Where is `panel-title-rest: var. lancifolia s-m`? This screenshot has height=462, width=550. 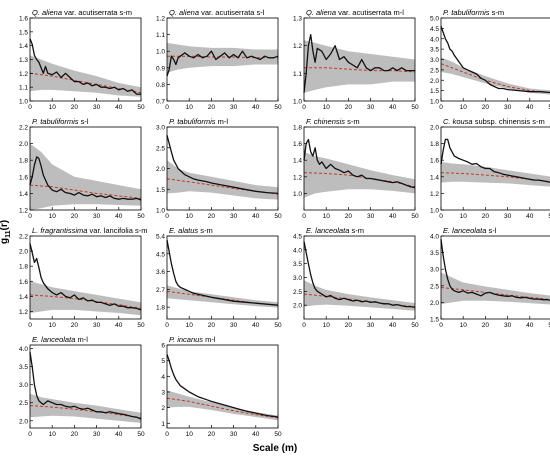
panel-title-rest: var. lancifolia s-m is located at coordinates (117, 230).